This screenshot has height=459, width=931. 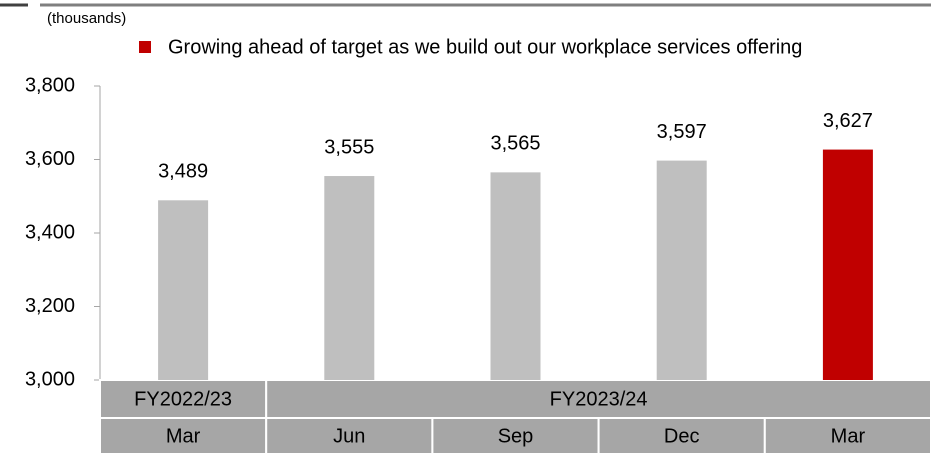 I want to click on value-label: 3,565, so click(x=515, y=144).